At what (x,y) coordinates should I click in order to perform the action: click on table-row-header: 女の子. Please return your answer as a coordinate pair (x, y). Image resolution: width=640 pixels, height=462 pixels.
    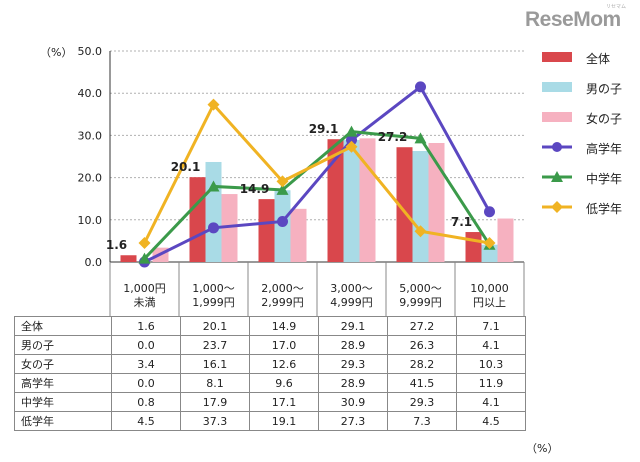
    Looking at the image, I should click on (63, 364).